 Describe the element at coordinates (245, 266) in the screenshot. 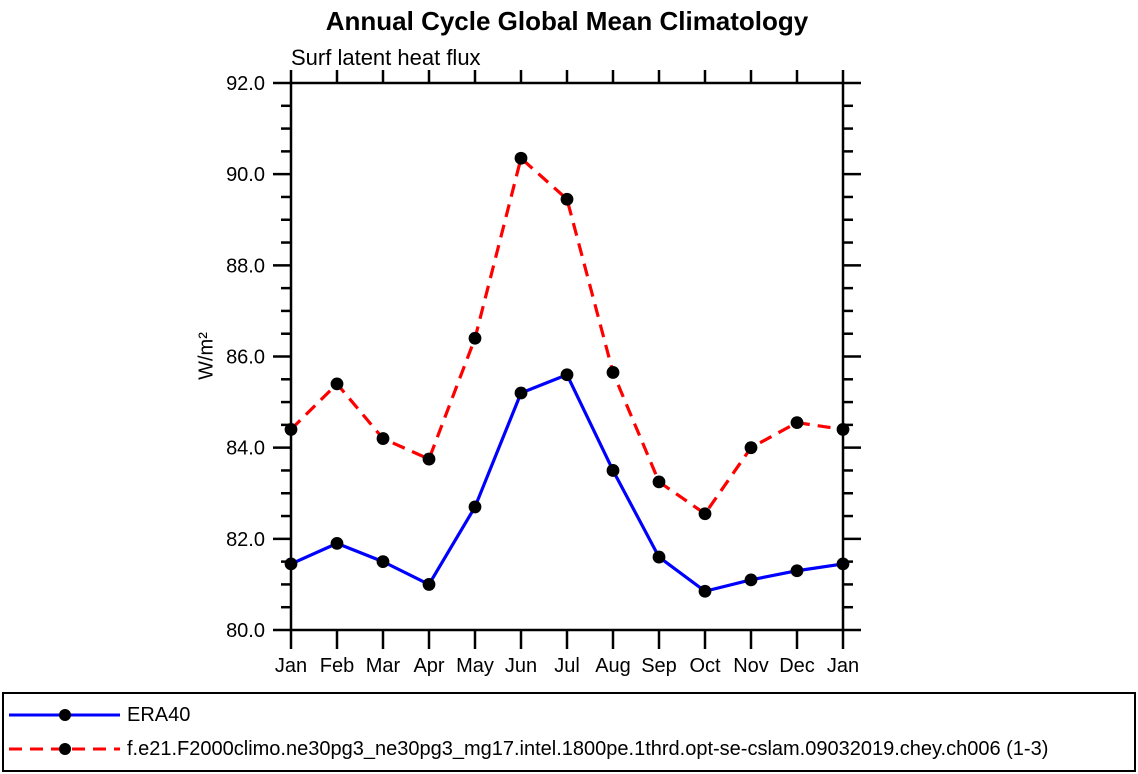

I see `y-tick-label: 88.0` at that location.